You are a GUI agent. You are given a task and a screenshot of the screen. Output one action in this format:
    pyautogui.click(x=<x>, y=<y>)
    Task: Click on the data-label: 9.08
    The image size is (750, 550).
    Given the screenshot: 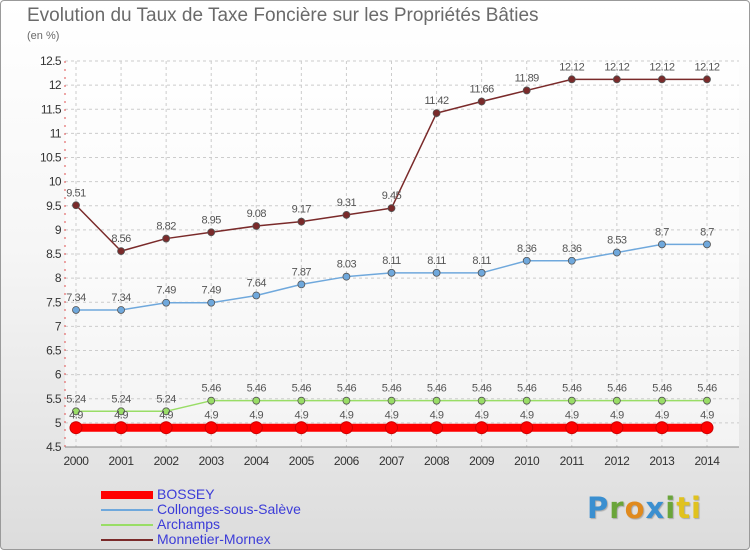 What is the action you would take?
    pyautogui.click(x=257, y=214)
    